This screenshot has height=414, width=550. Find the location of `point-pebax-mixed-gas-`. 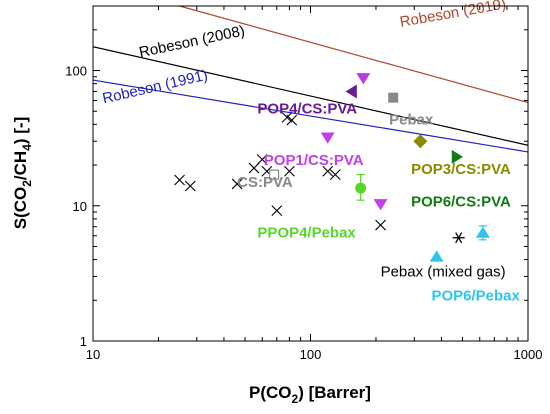

point-pebax-mixed-gas- is located at coordinates (458, 238).